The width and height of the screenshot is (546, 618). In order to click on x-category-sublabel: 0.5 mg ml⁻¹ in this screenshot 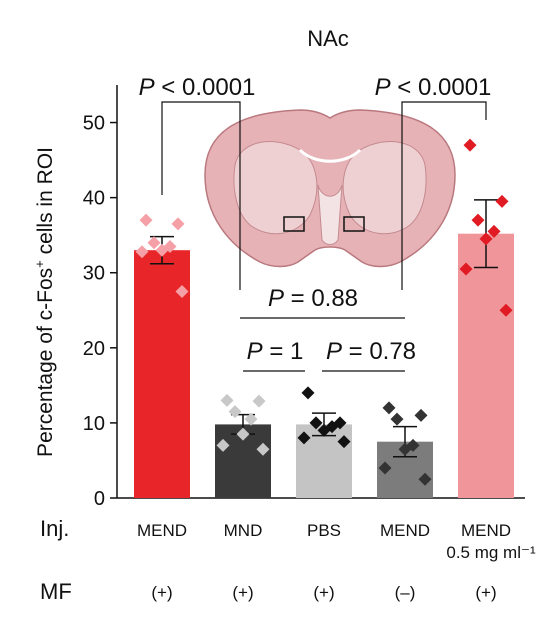, I will do `click(491, 552)`.